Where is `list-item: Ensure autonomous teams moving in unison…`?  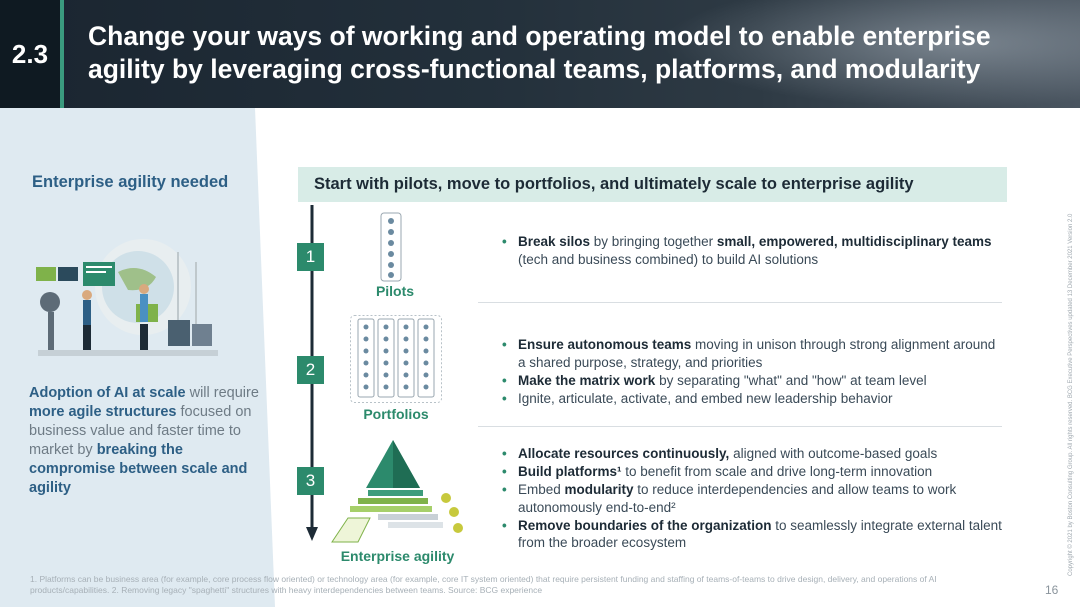
list-item: Ensure autonomous teams moving in unison… is located at coordinates (752, 353).